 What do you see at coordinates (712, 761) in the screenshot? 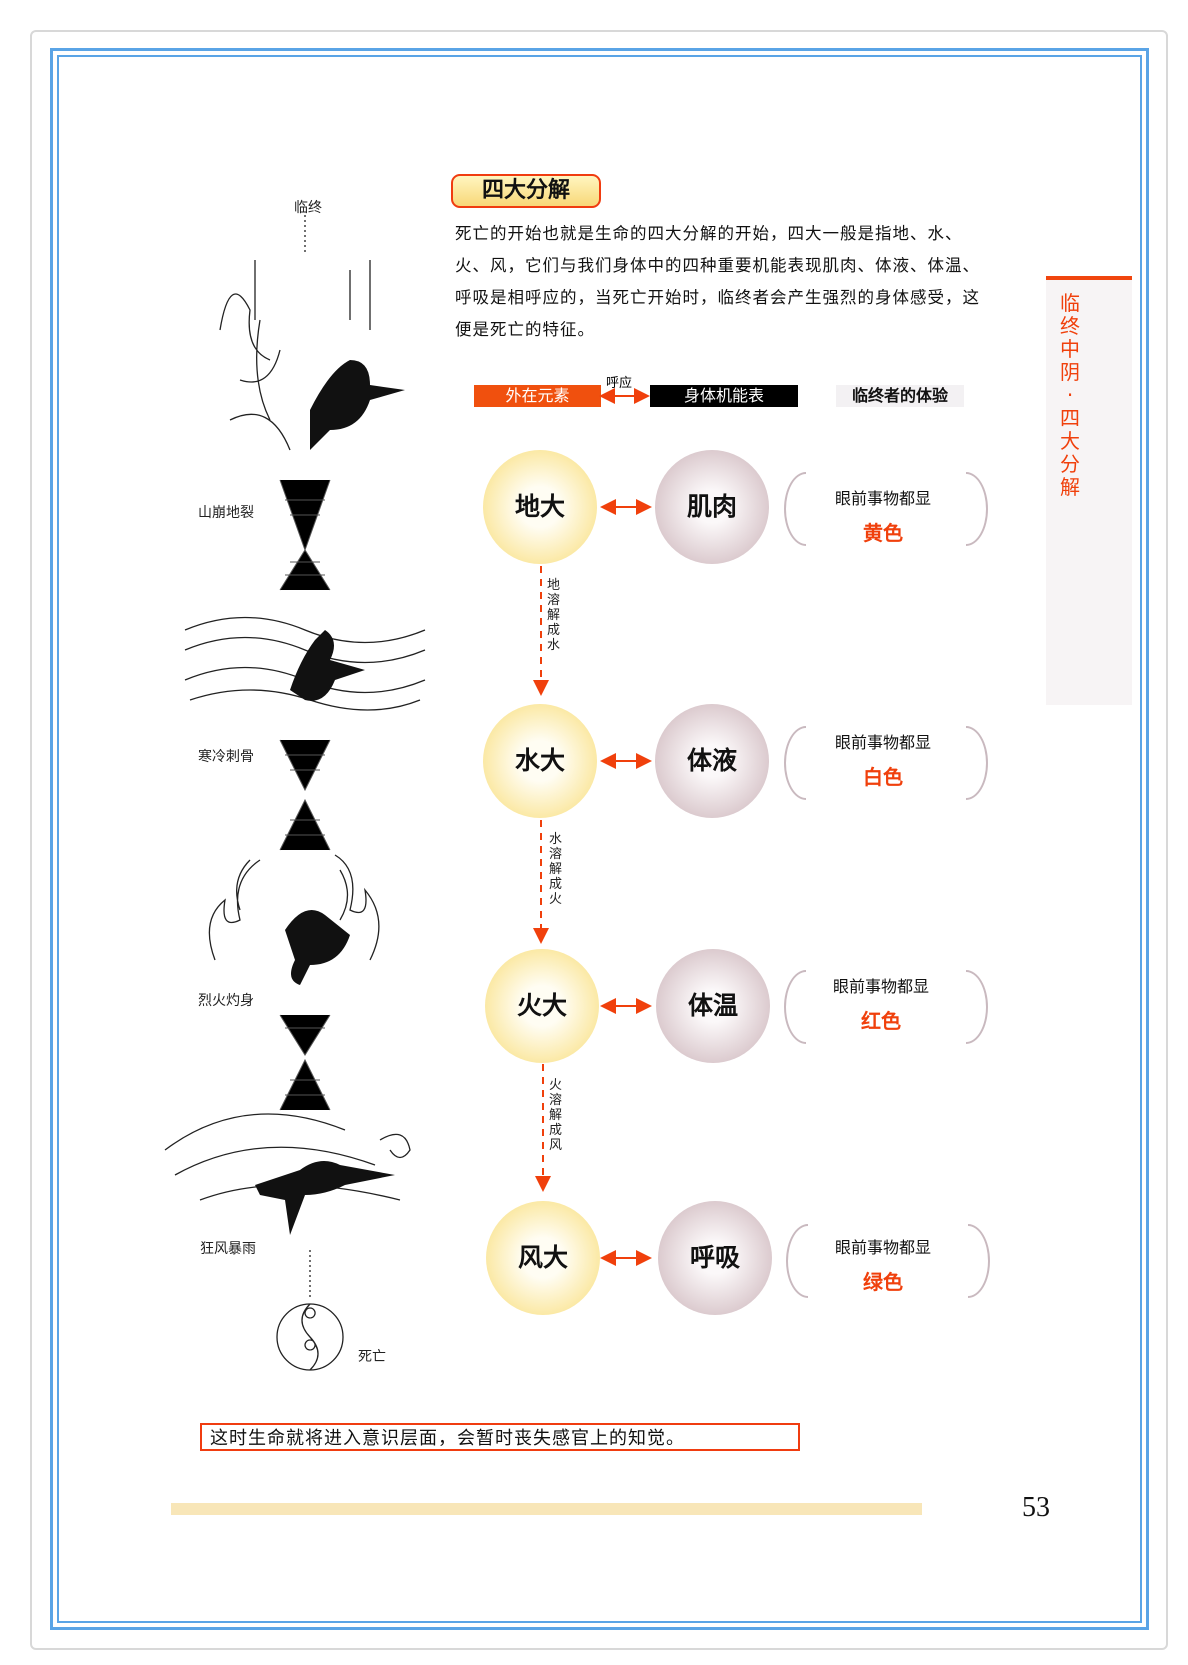
I see `body-circle-fluids: 体液` at bounding box center [712, 761].